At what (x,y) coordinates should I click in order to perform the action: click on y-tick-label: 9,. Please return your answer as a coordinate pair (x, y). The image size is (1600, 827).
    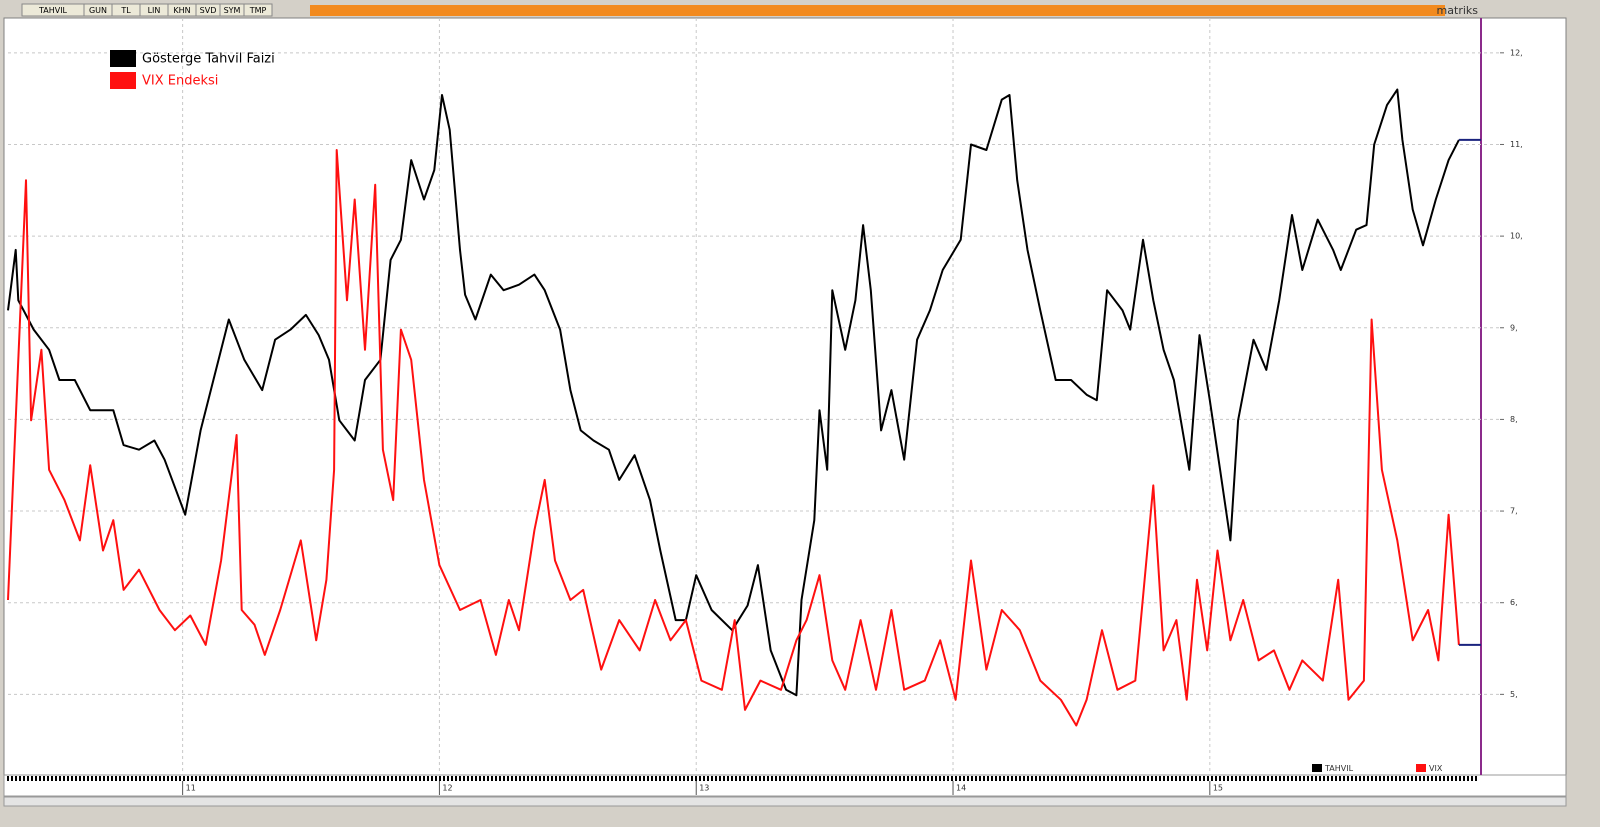
    Looking at the image, I should click on (1514, 327).